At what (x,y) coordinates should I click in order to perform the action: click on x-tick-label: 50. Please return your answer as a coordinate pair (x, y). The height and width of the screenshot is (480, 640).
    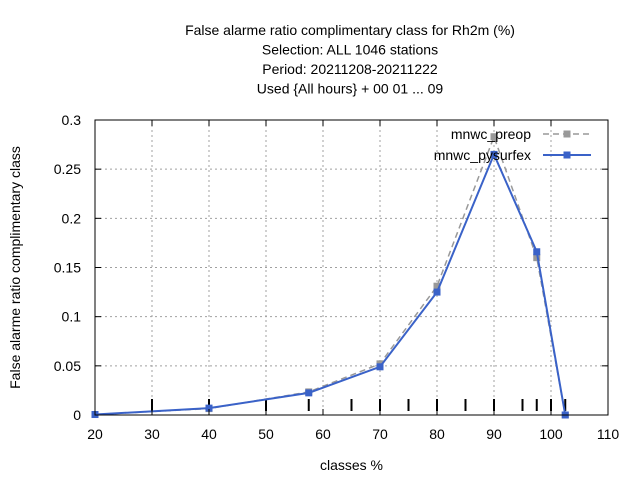
    Looking at the image, I should click on (266, 434).